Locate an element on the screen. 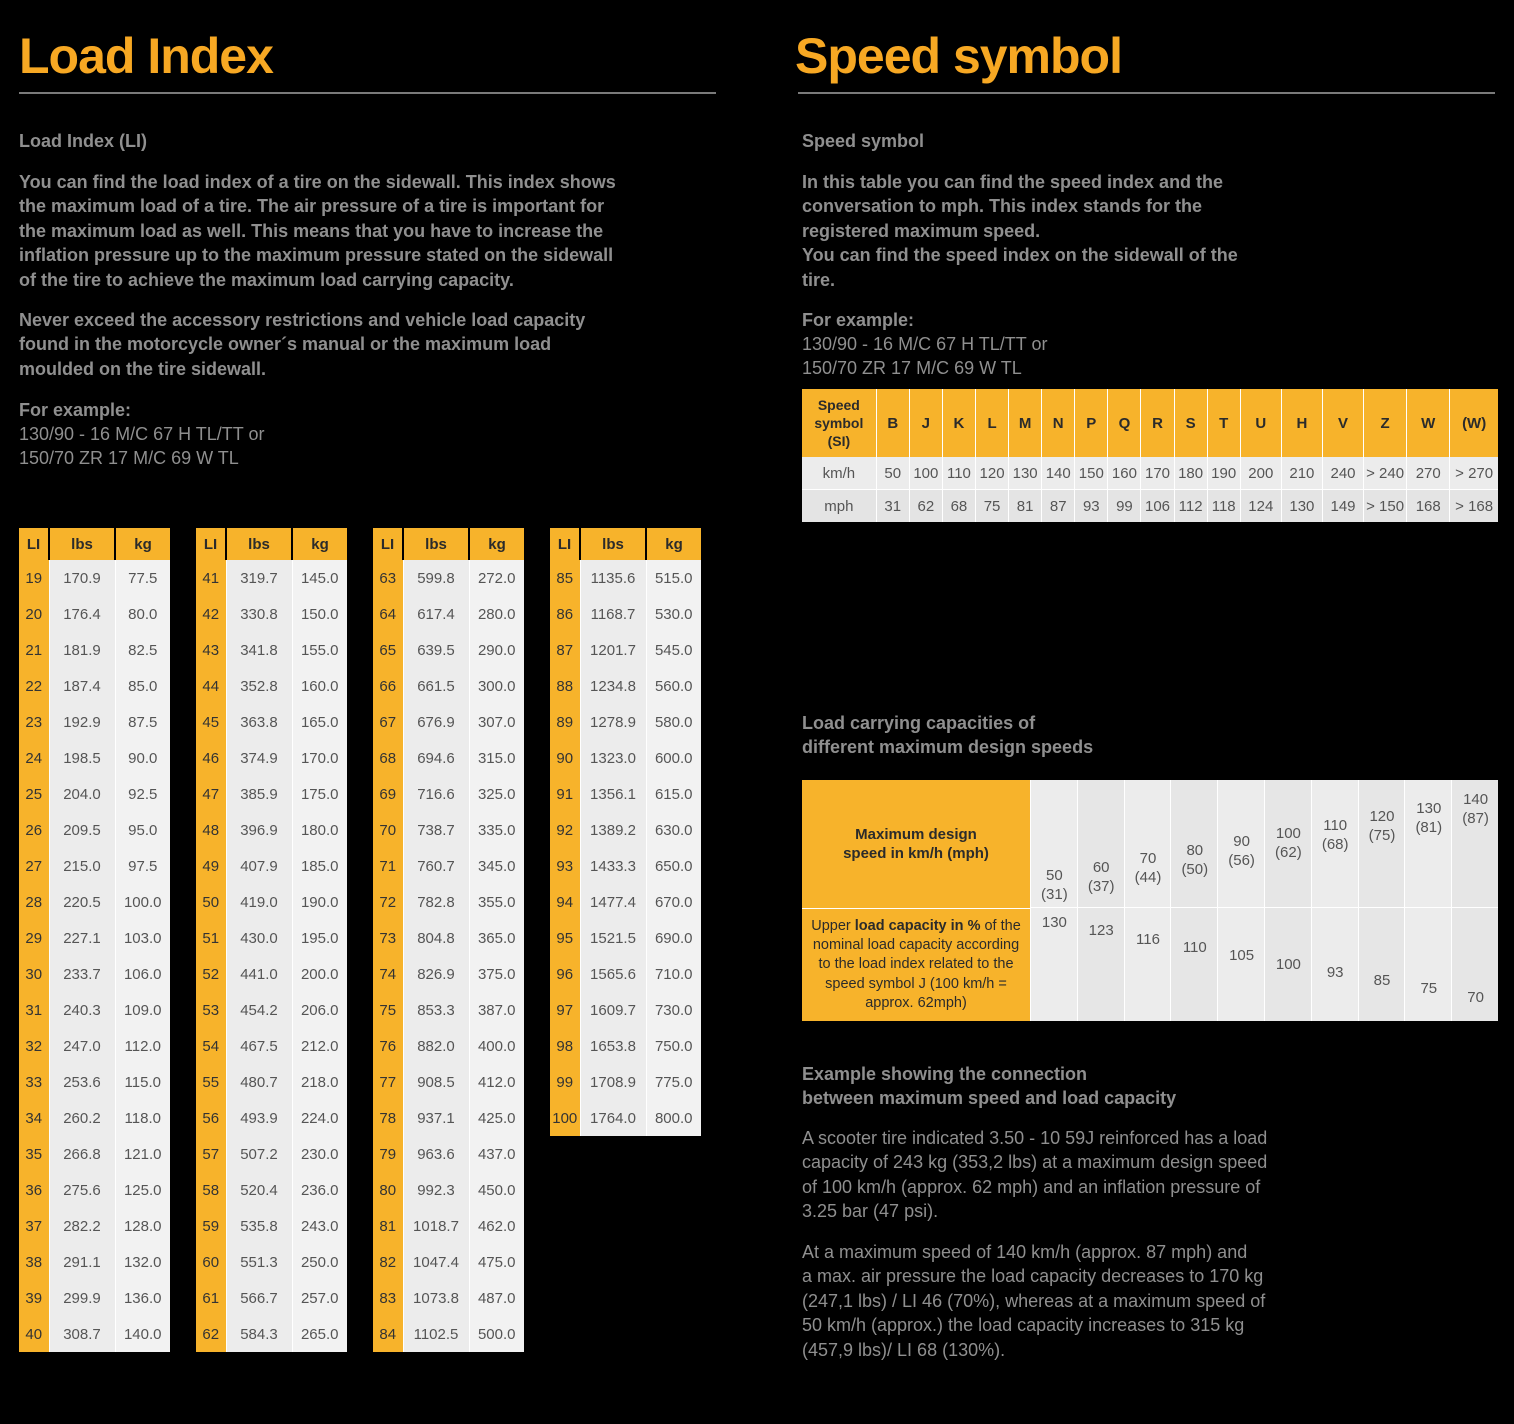 Image resolution: width=1514 pixels, height=1424 pixels. table-row: 58 520.4 236.0 is located at coordinates (271, 1190).